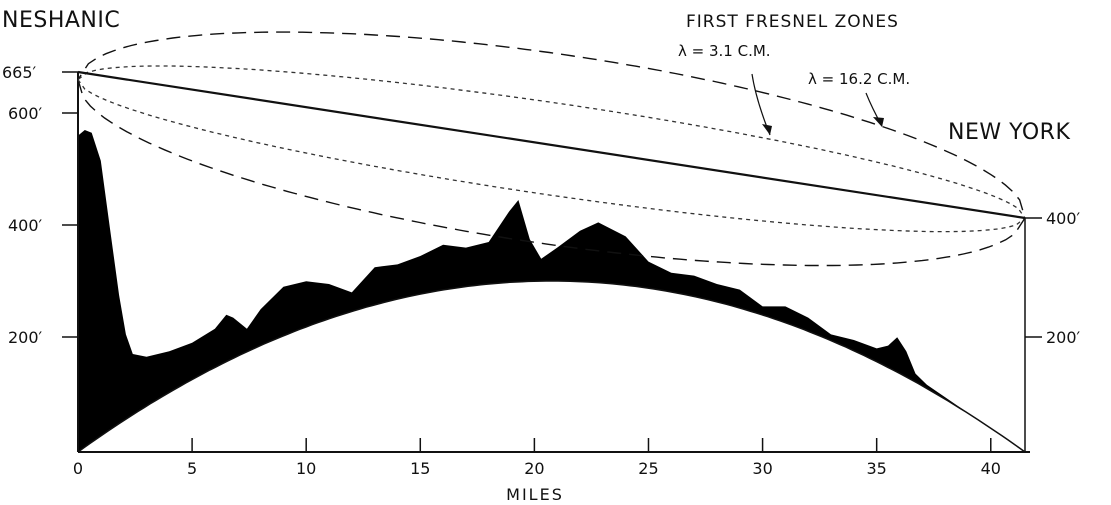 Image resolution: width=1111 pixels, height=505 pixels. Describe the element at coordinates (61, 20) in the screenshot. I see `origin-label: NESHANIC` at that location.